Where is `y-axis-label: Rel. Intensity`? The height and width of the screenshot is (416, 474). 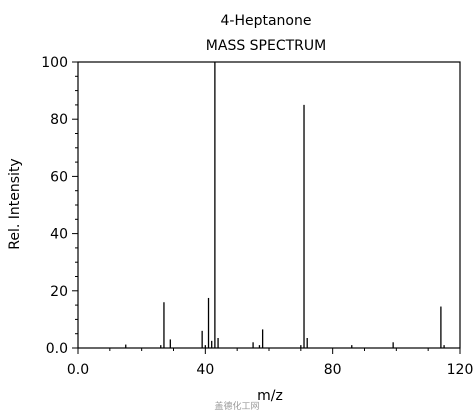
y-axis-label: Rel. Intensity is located at coordinates (15, 203).